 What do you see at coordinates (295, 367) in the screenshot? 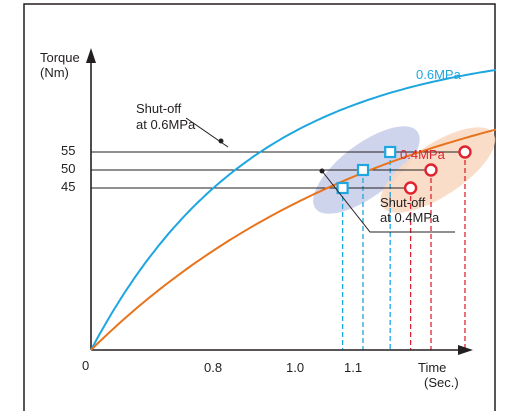
I see `x-tick-label: 1.0` at bounding box center [295, 367].